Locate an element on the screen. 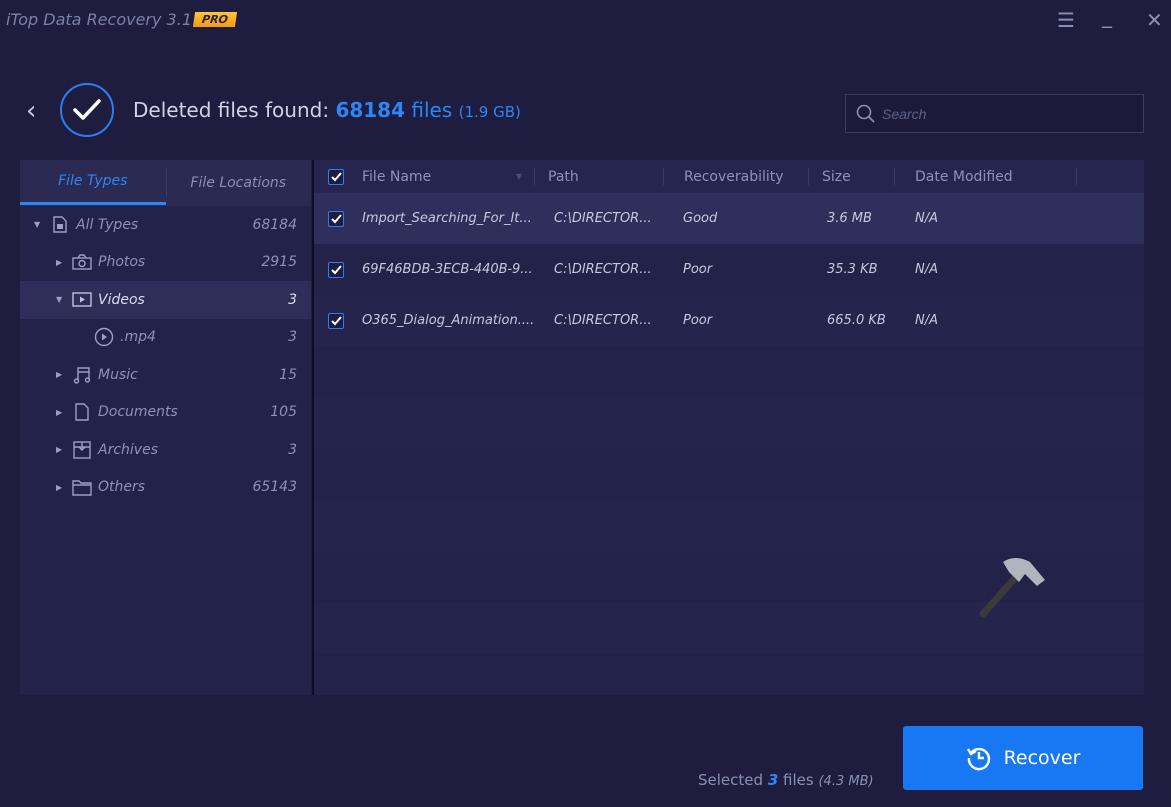 This screenshot has height=807, width=1171. tree-item-archives: ▶ Archives 3 is located at coordinates (165, 450).